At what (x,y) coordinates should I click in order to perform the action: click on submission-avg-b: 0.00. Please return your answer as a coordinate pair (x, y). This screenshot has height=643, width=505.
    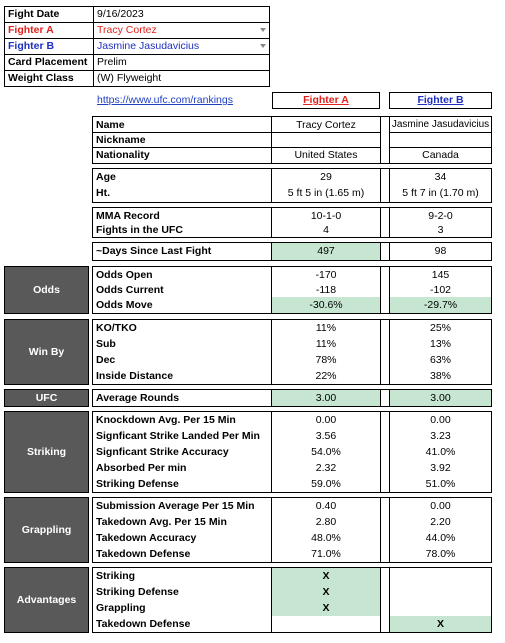
    Looking at the image, I should click on (440, 506).